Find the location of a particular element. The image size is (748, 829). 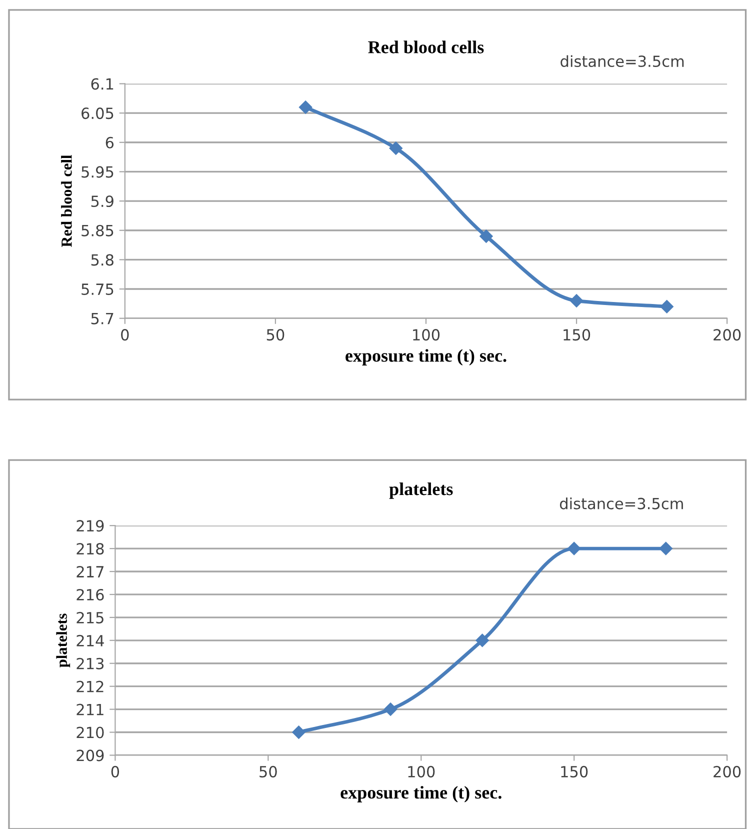

chart-title: platelets is located at coordinates (421, 490).